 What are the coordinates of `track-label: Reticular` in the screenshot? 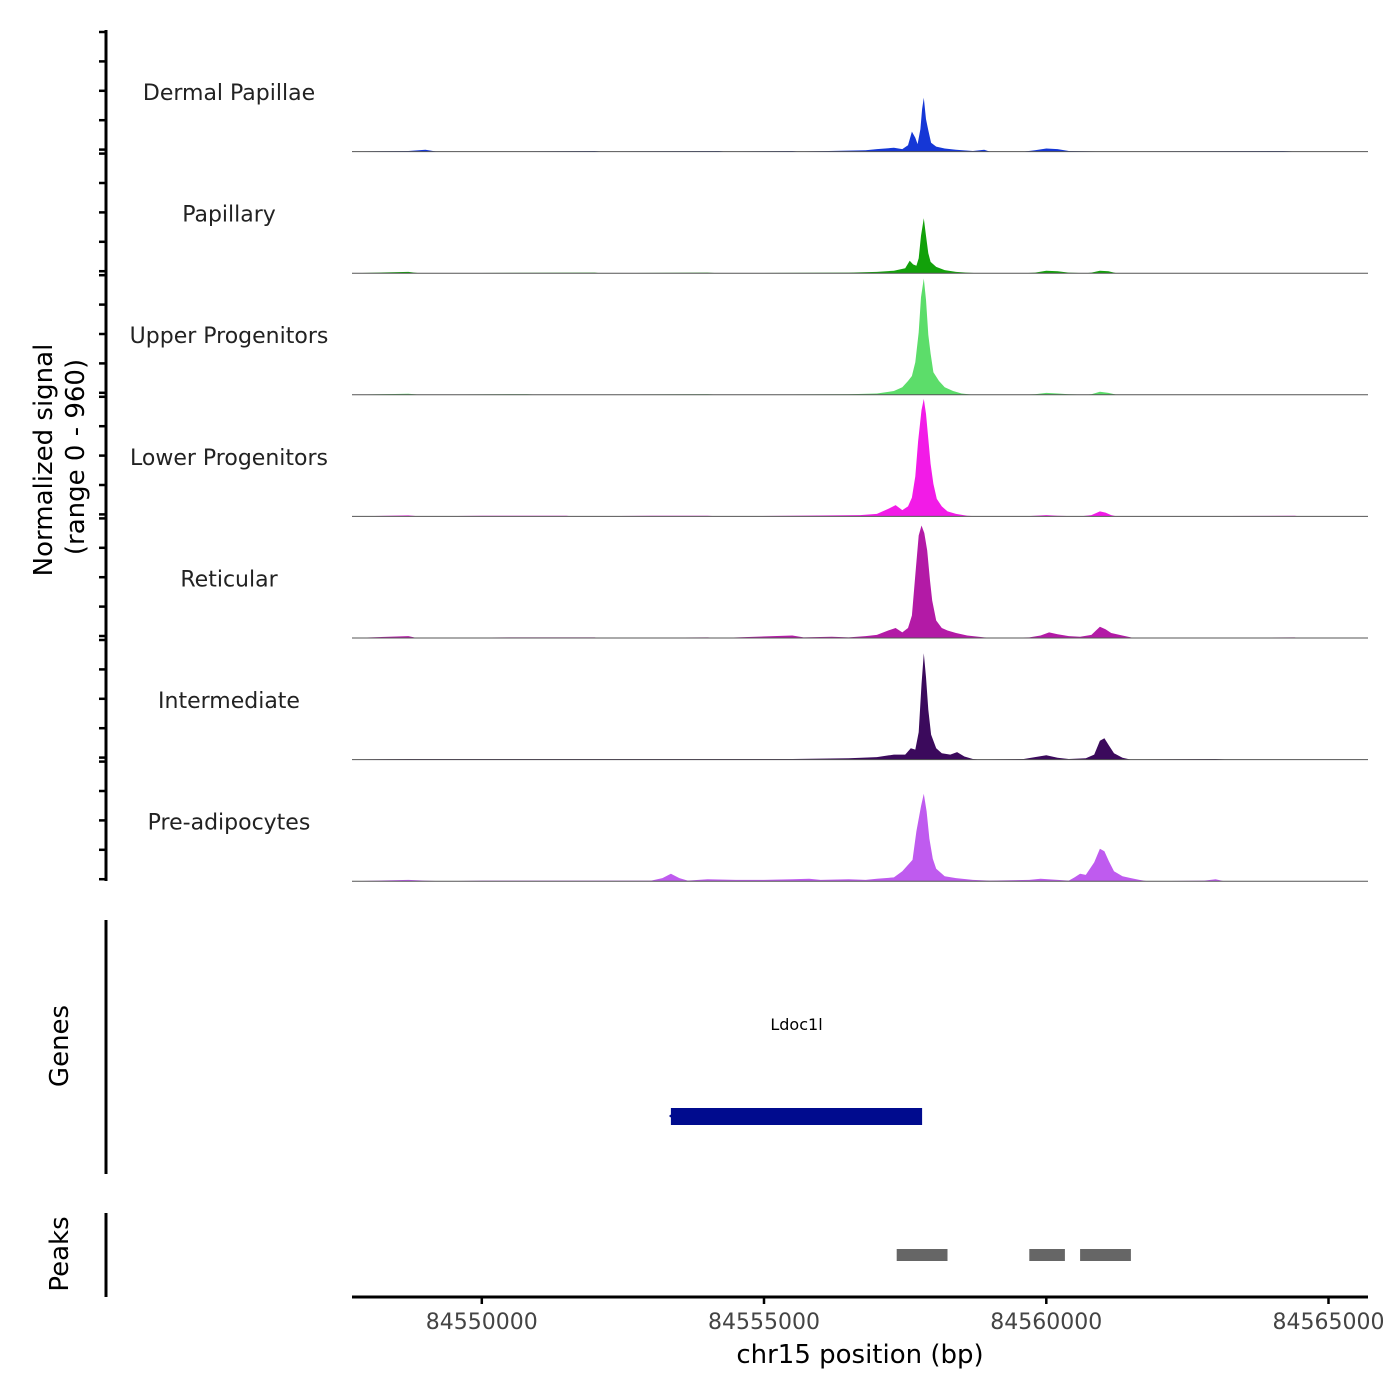 It's located at (229, 579).